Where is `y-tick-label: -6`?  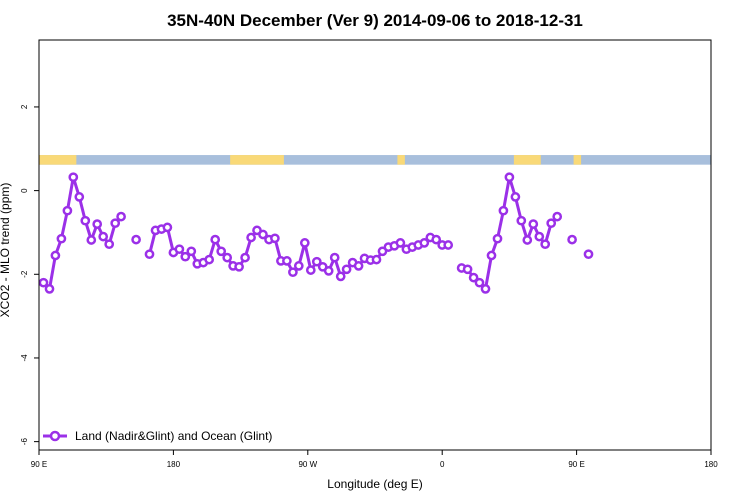
y-tick-label: -6 is located at coordinates (24, 442).